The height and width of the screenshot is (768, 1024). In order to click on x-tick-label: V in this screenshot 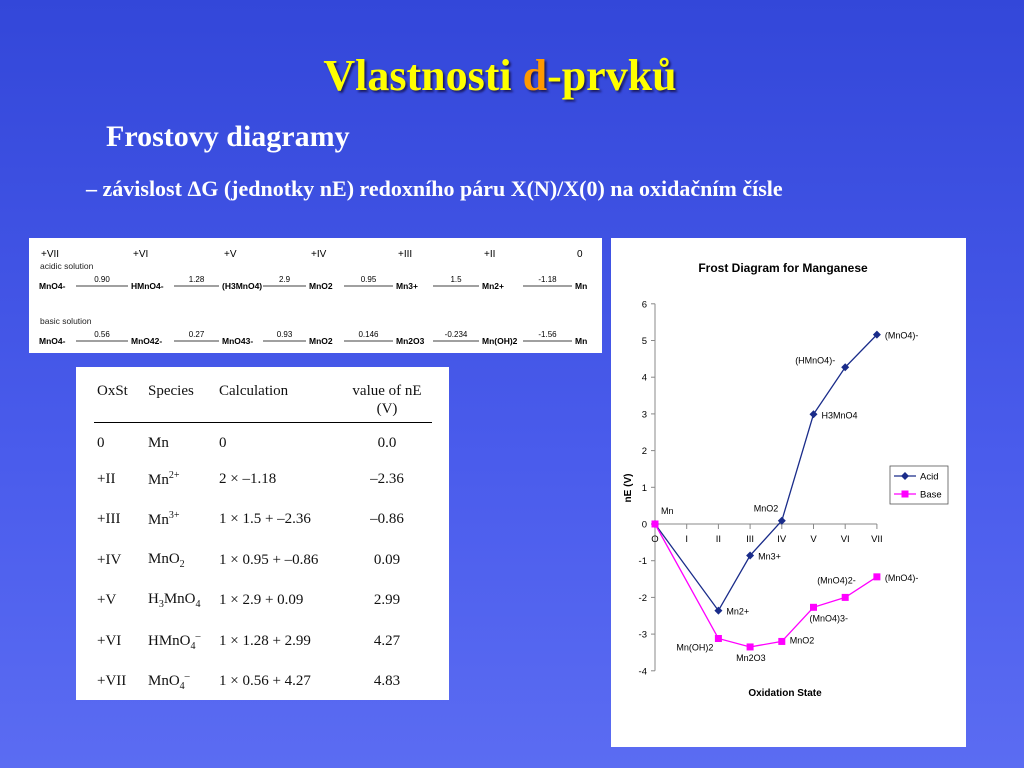, I will do `click(813, 539)`.